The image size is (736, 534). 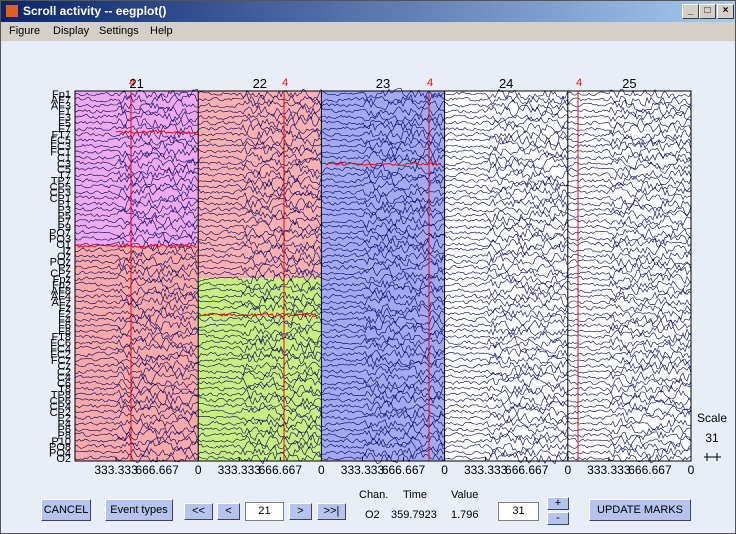 I want to click on channel-label: F4, so click(x=64, y=320).